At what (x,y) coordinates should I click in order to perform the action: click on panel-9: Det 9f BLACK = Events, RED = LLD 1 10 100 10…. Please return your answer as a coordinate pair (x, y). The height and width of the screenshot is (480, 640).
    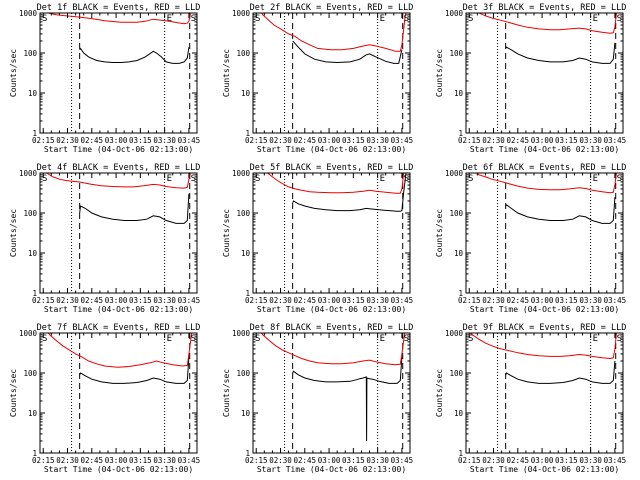
    Looking at the image, I should click on (530, 398).